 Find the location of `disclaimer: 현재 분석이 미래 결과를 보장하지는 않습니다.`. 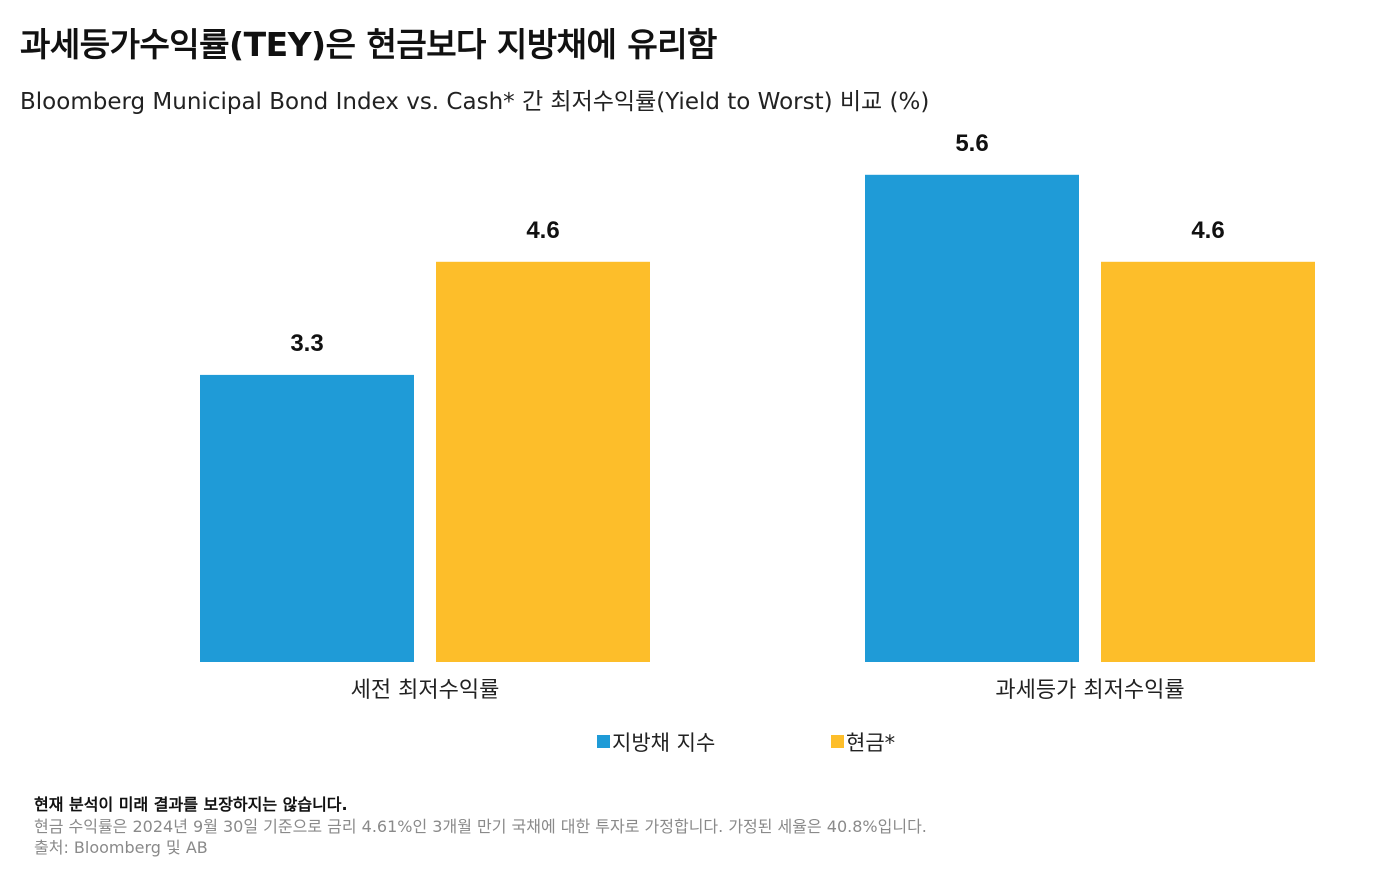

disclaimer: 현재 분석이 미래 결과를 보장하지는 않습니다. is located at coordinates (191, 804).